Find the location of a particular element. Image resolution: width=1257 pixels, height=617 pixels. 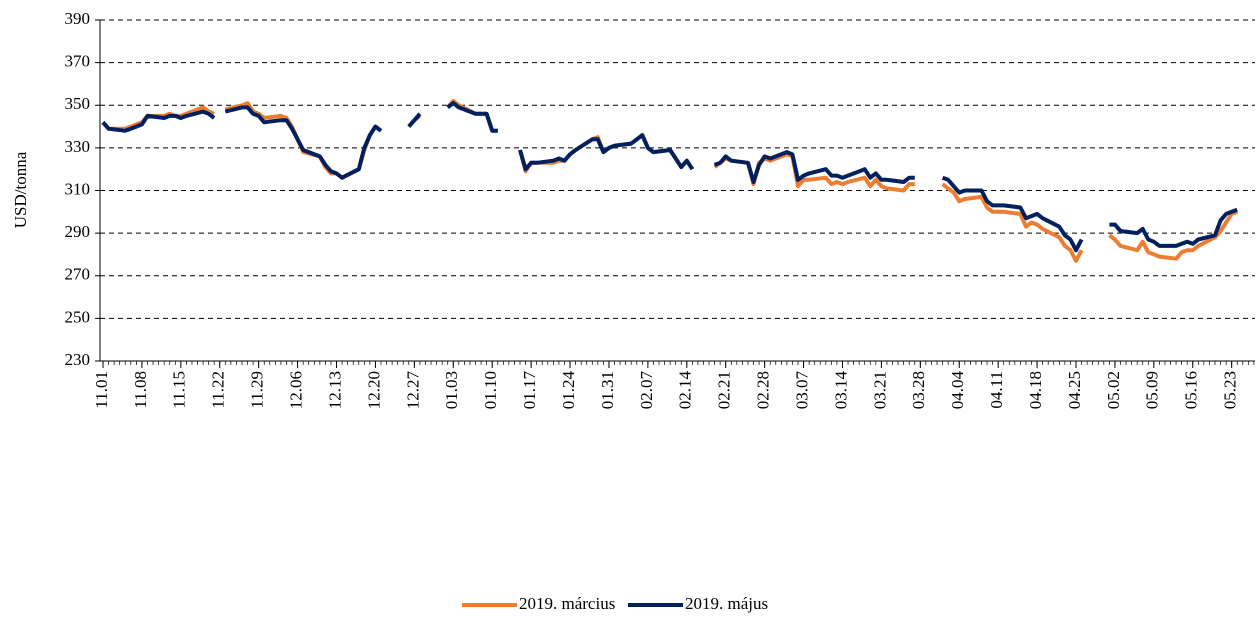

x-tick-label: 02.21 is located at coordinates (724, 390).